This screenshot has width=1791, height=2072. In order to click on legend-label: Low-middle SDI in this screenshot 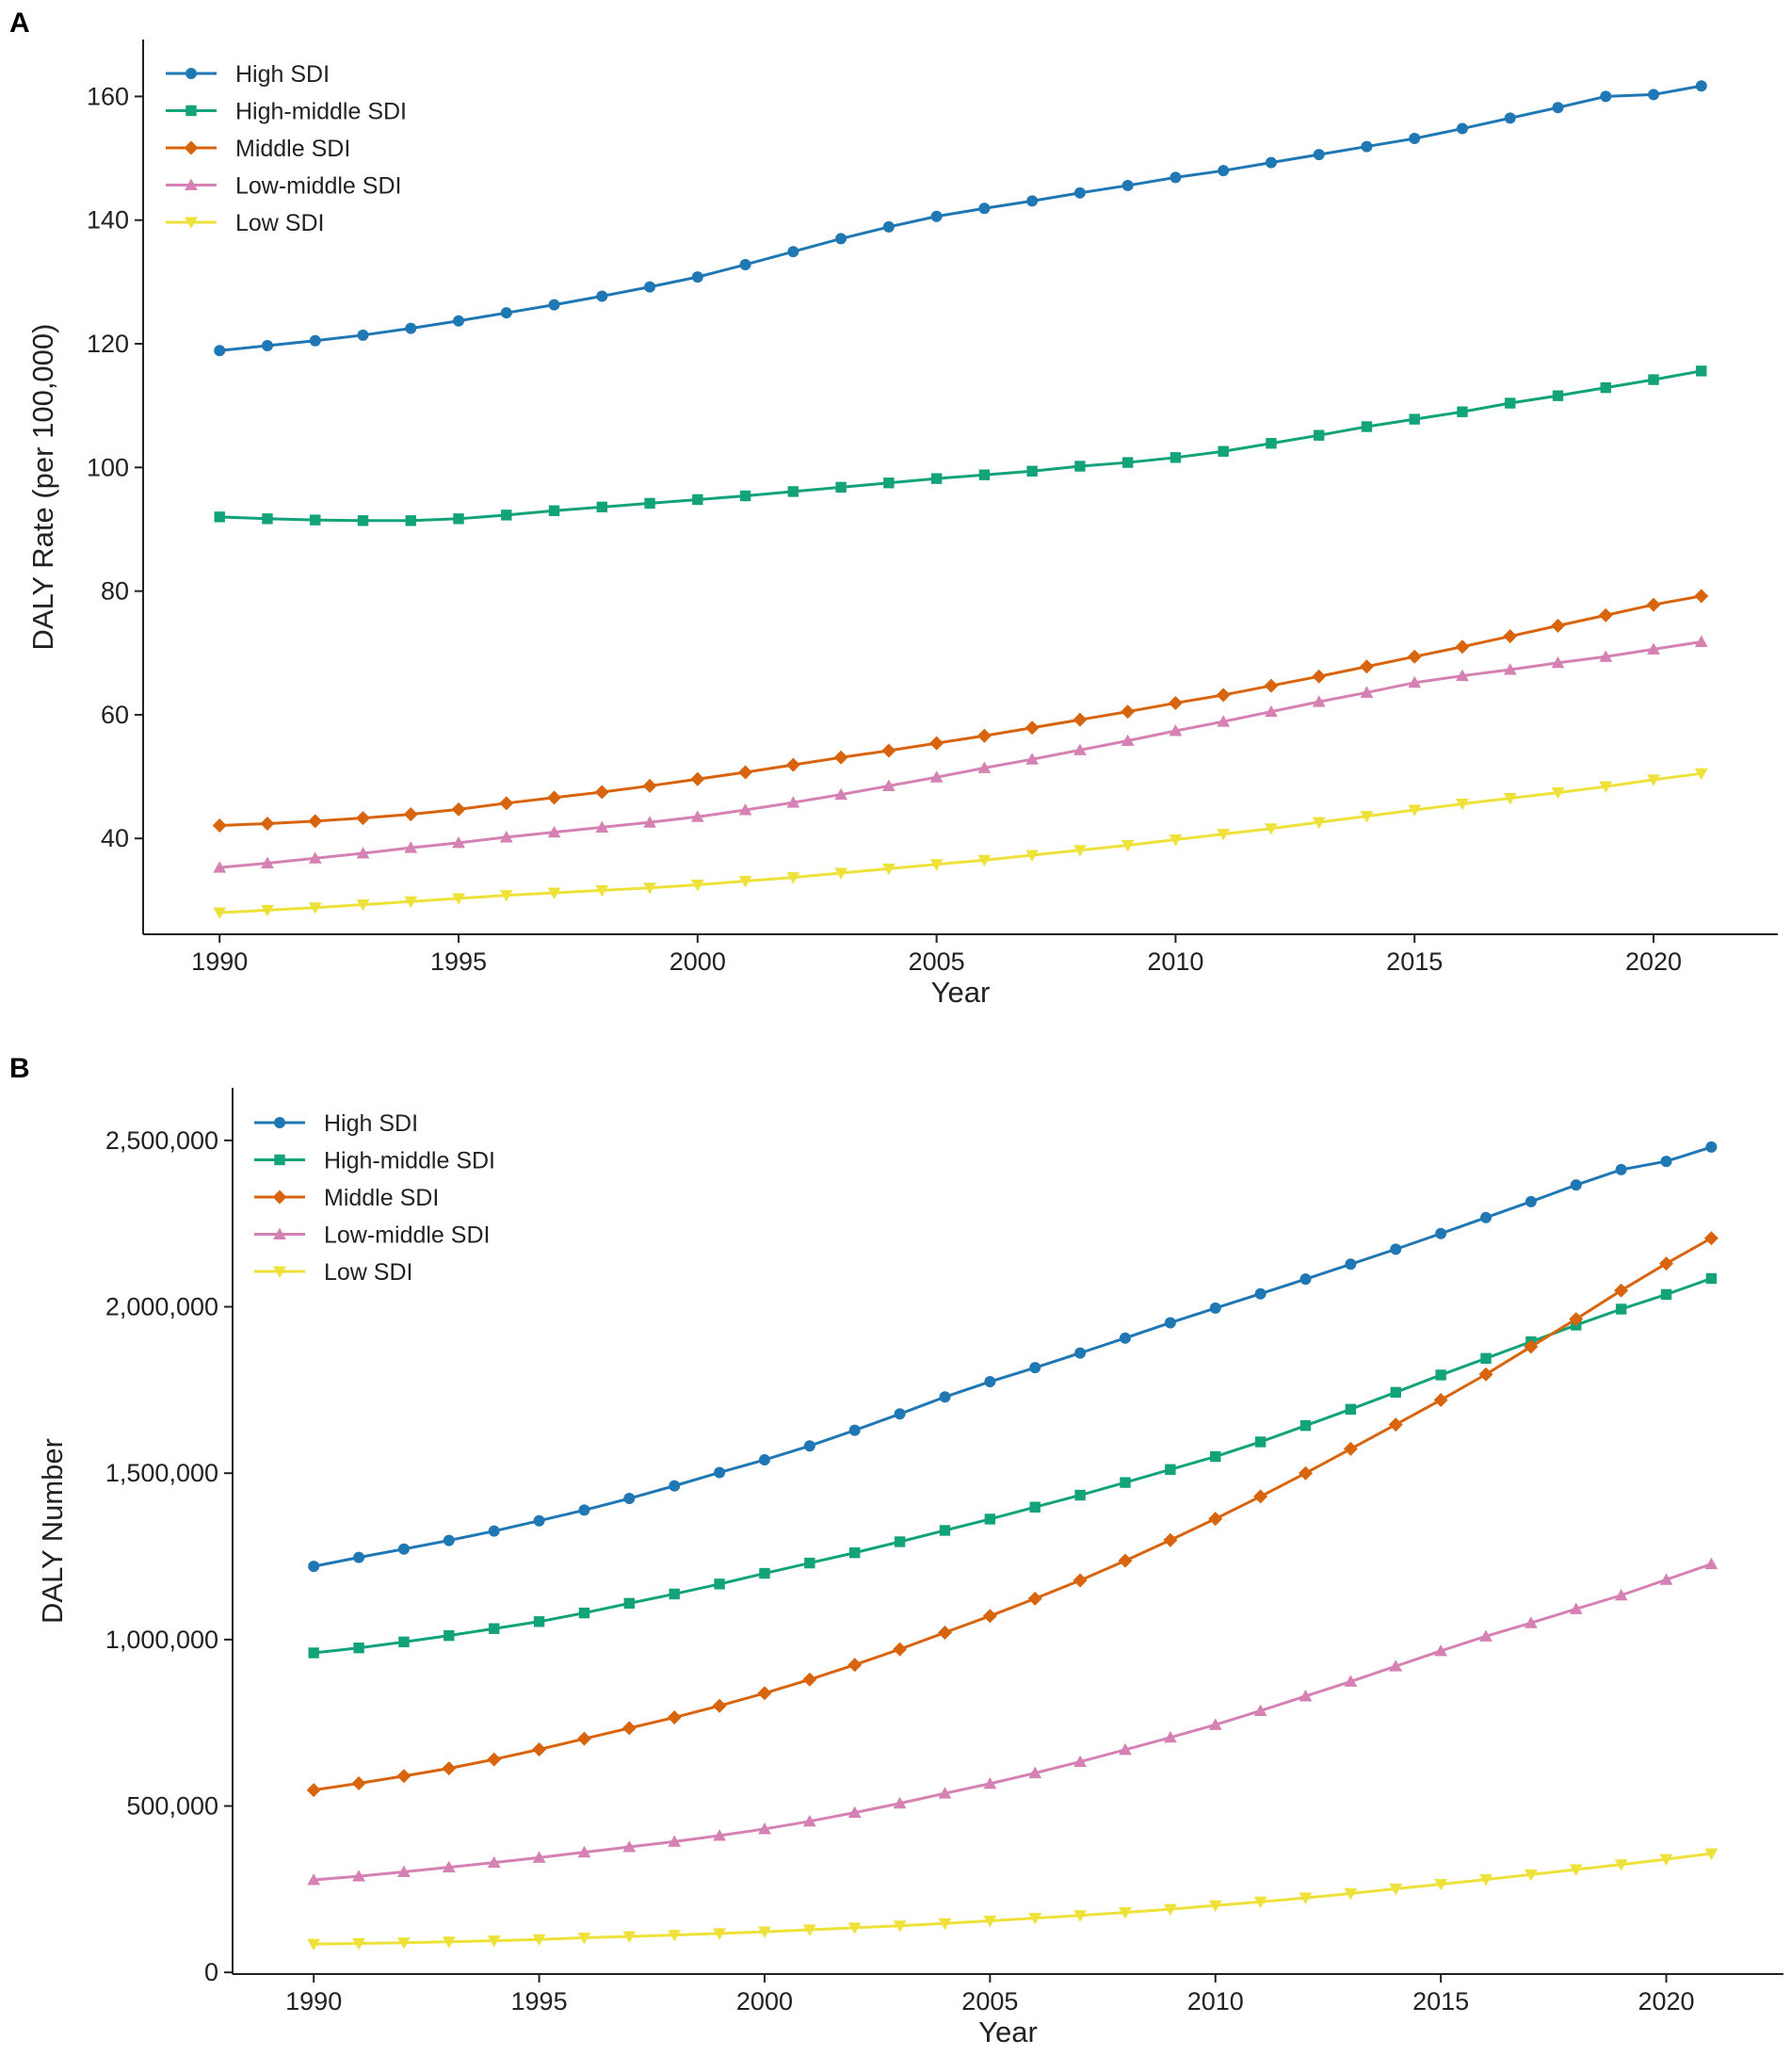, I will do `click(318, 187)`.